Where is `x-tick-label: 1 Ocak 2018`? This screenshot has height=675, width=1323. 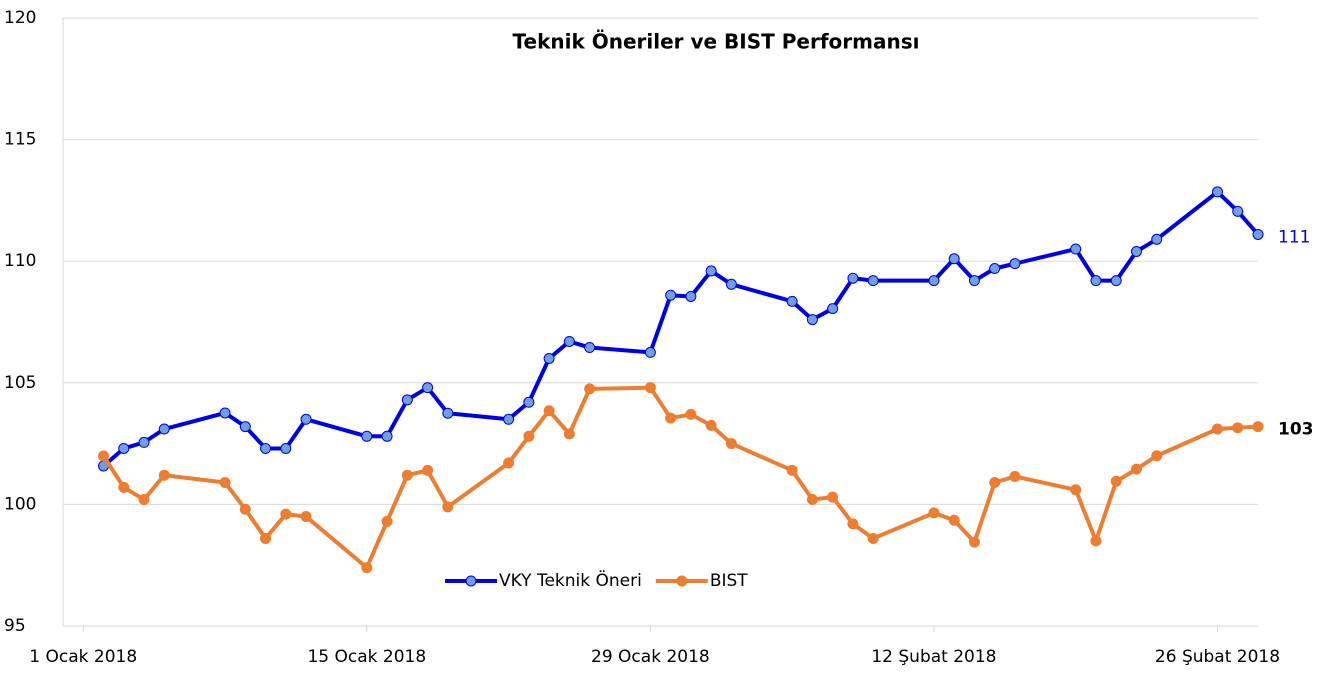
x-tick-label: 1 Ocak 2018 is located at coordinates (83, 657).